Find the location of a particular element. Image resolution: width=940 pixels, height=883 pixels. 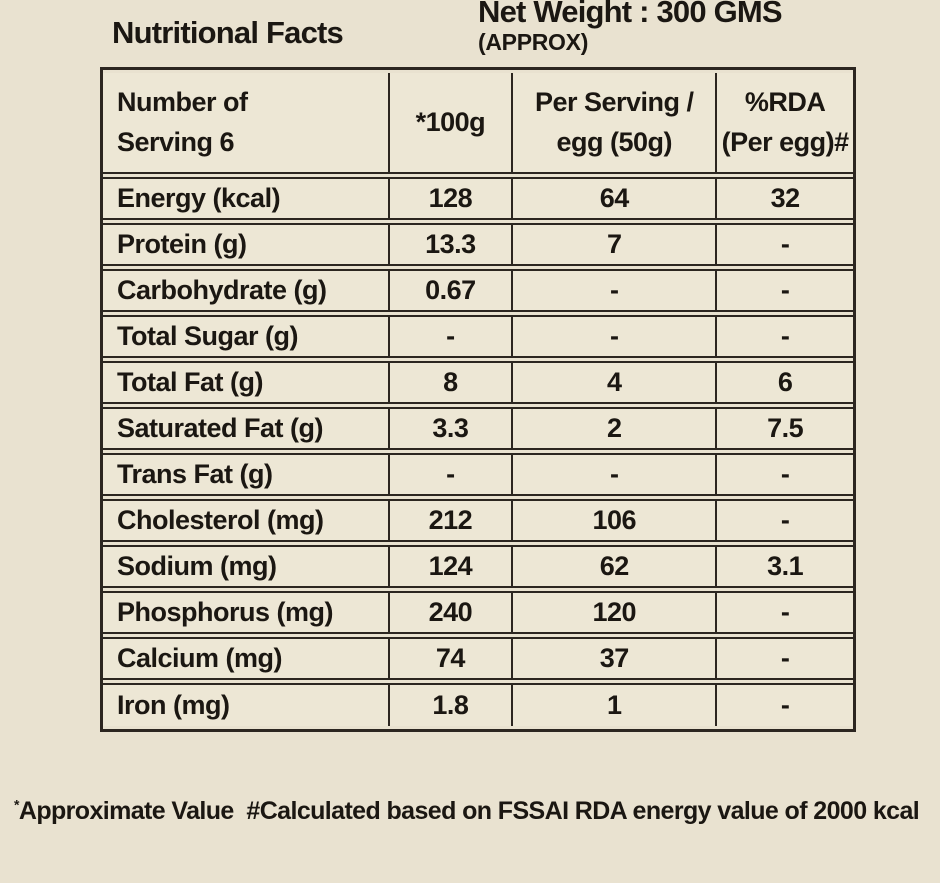

table-row: Calcium (mg) 74 37- is located at coordinates (478, 658).